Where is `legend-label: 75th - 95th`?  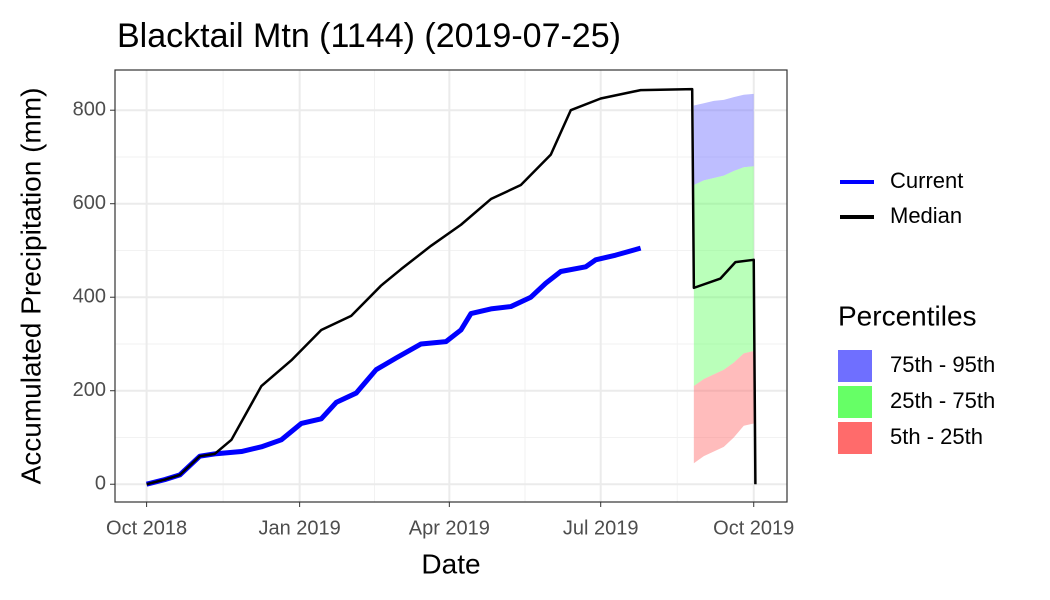 legend-label: 75th - 95th is located at coordinates (942, 364).